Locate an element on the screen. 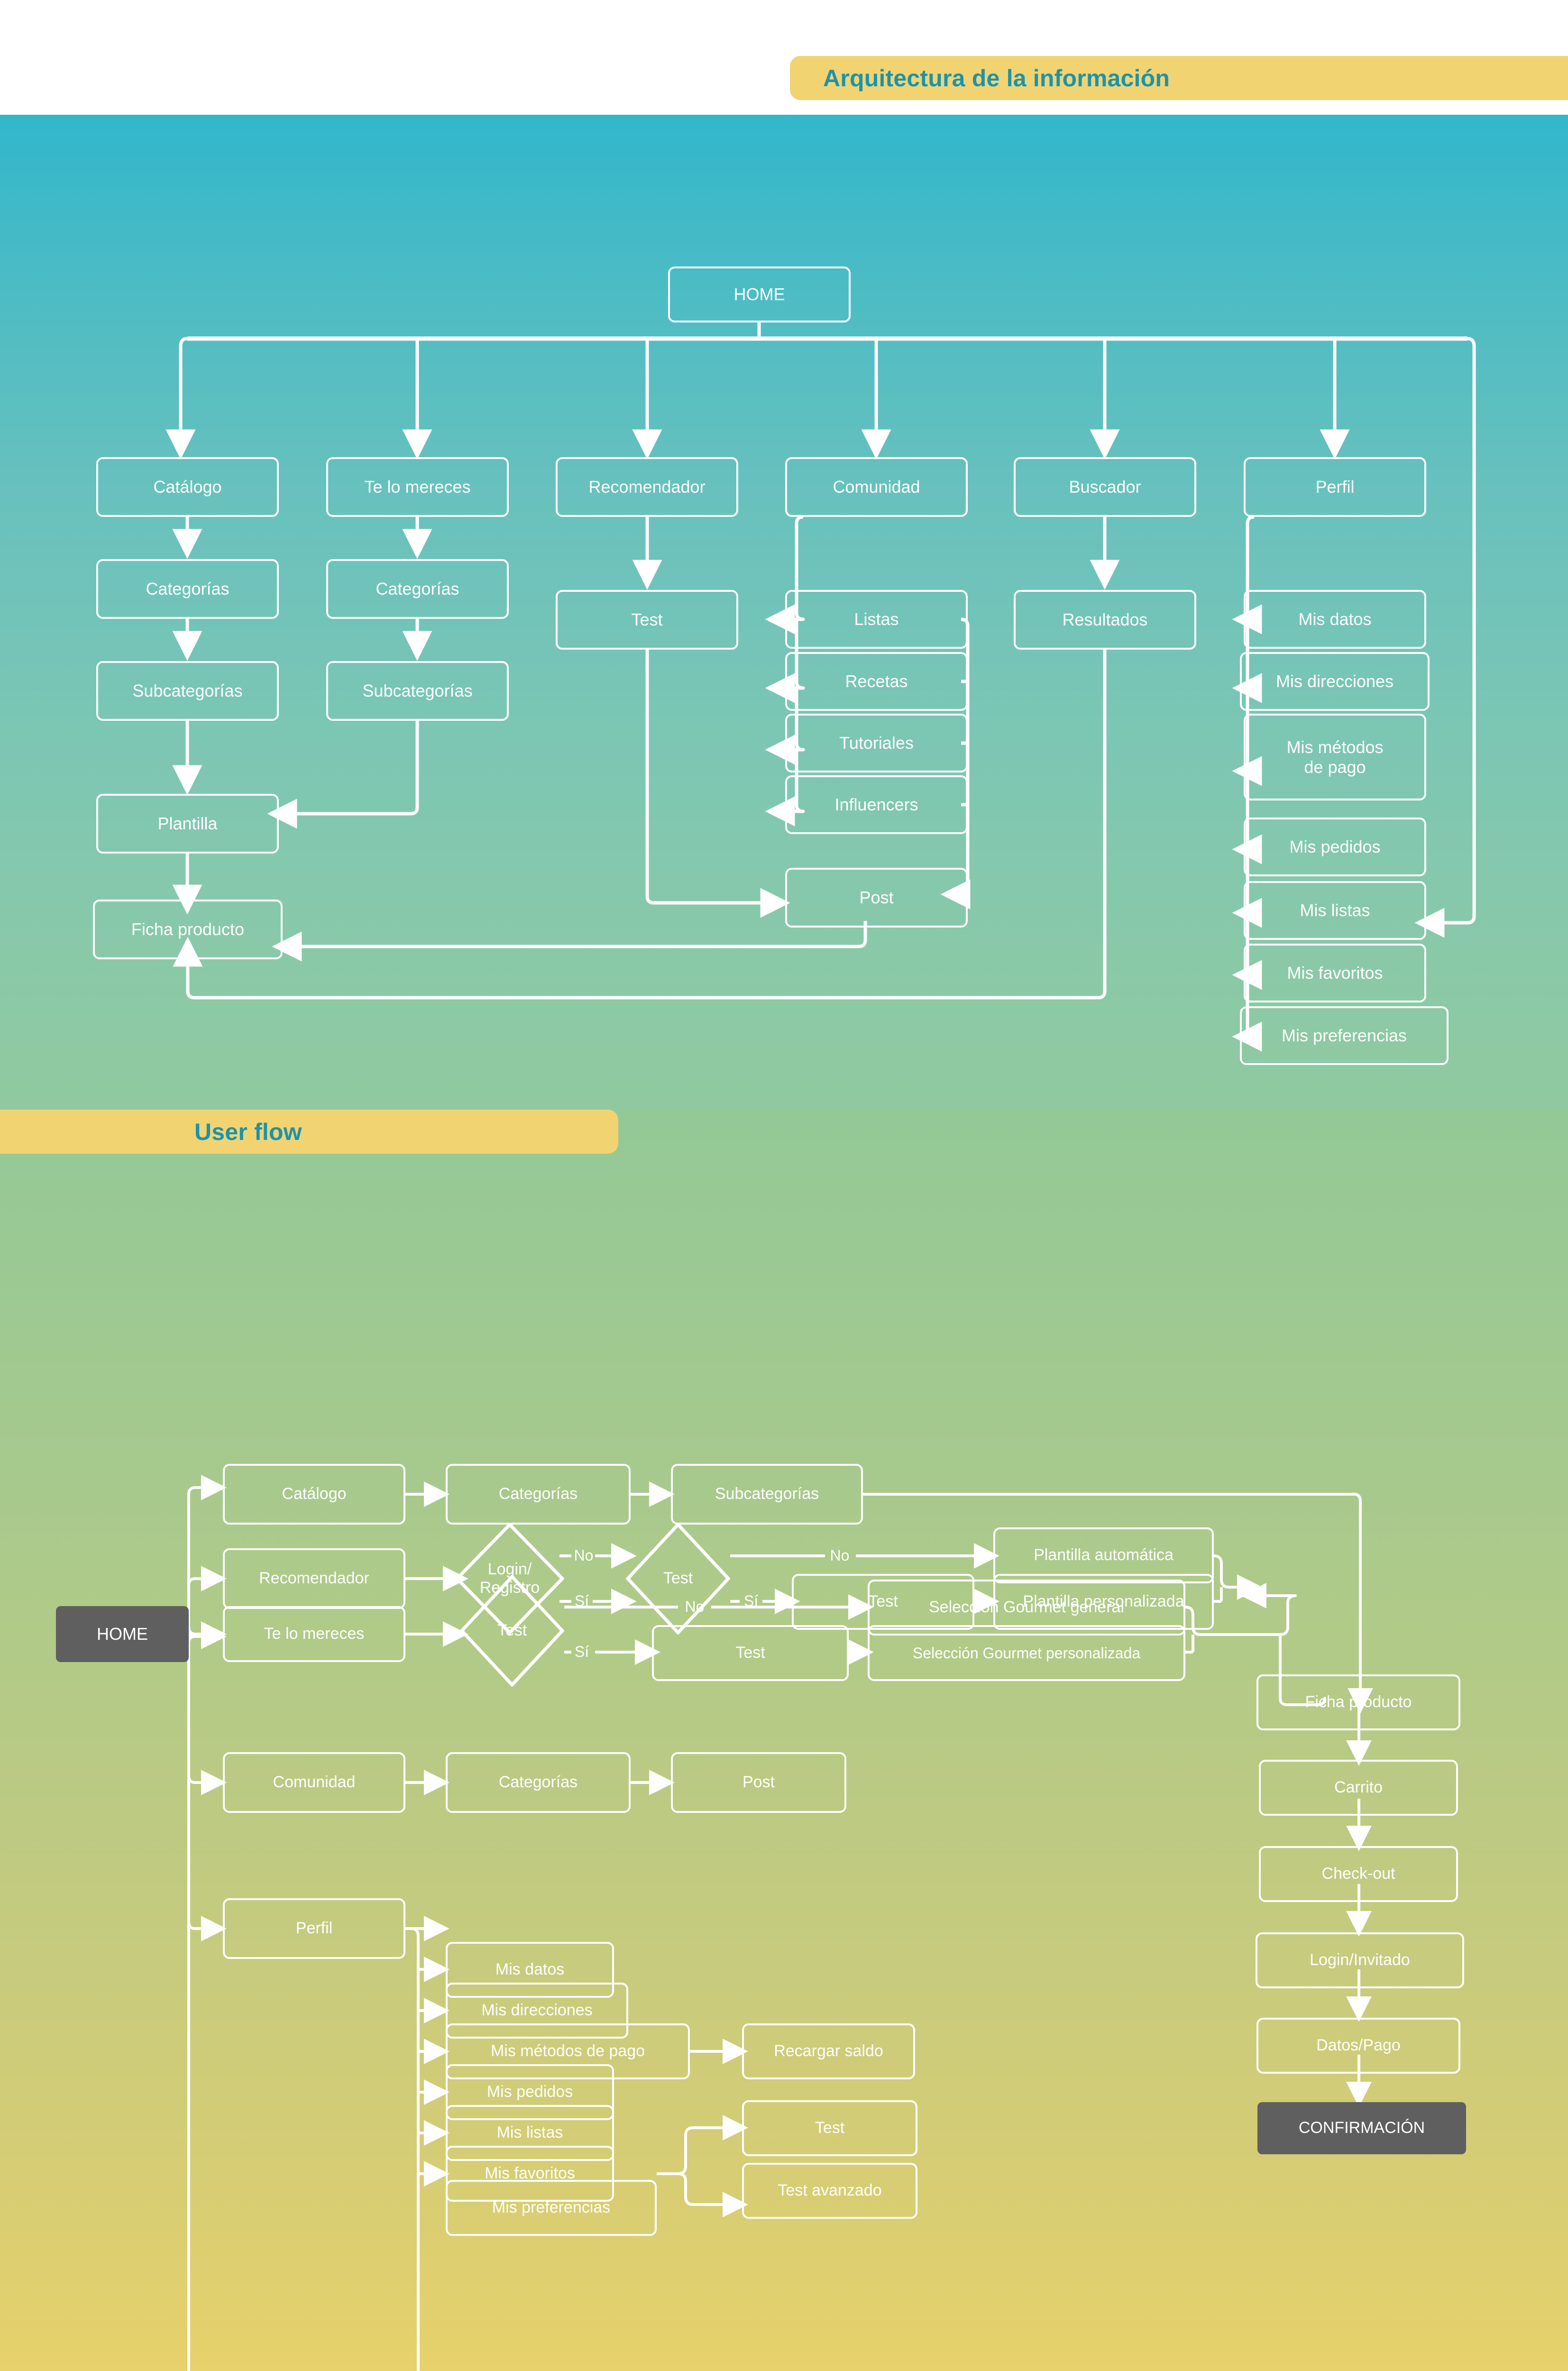  ai-node-recomendador-test: Test is located at coordinates (647, 620).